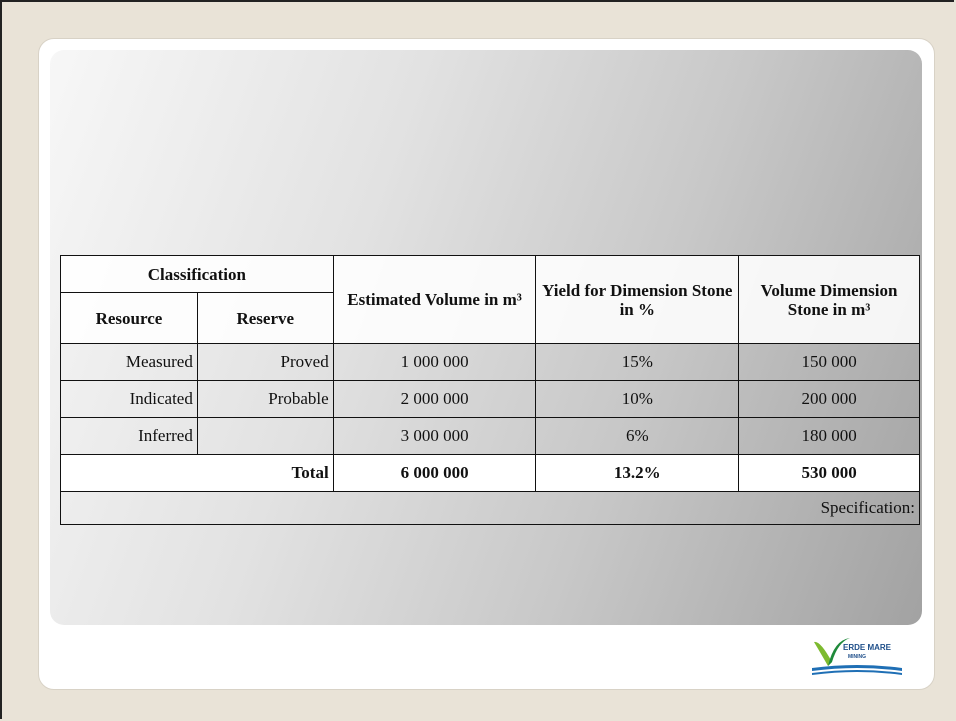 The width and height of the screenshot is (956, 721). I want to click on cell: 10%, so click(637, 399).